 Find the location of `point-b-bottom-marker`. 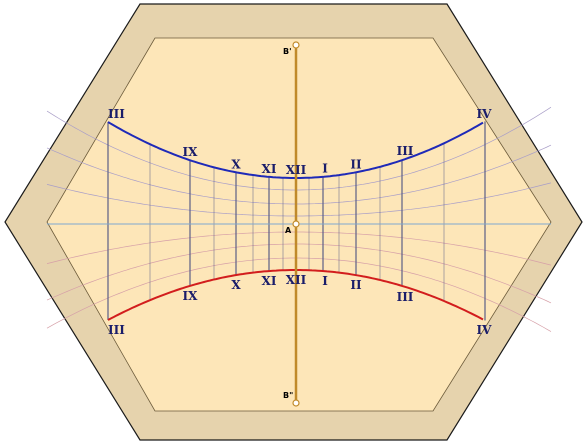

point-b-bottom-marker is located at coordinates (296, 403).